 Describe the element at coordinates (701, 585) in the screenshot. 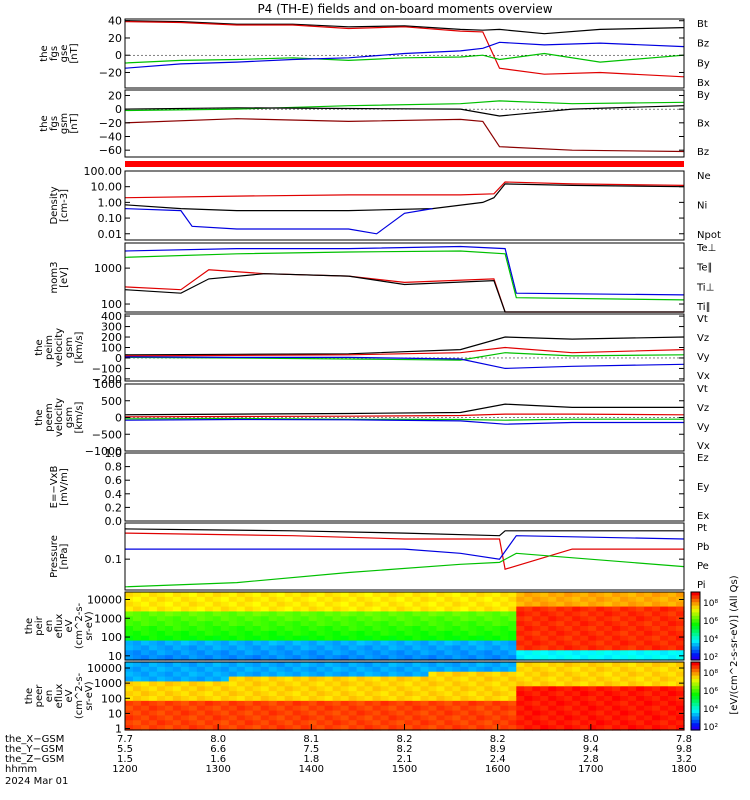

I see `legend-entry: Pi` at that location.